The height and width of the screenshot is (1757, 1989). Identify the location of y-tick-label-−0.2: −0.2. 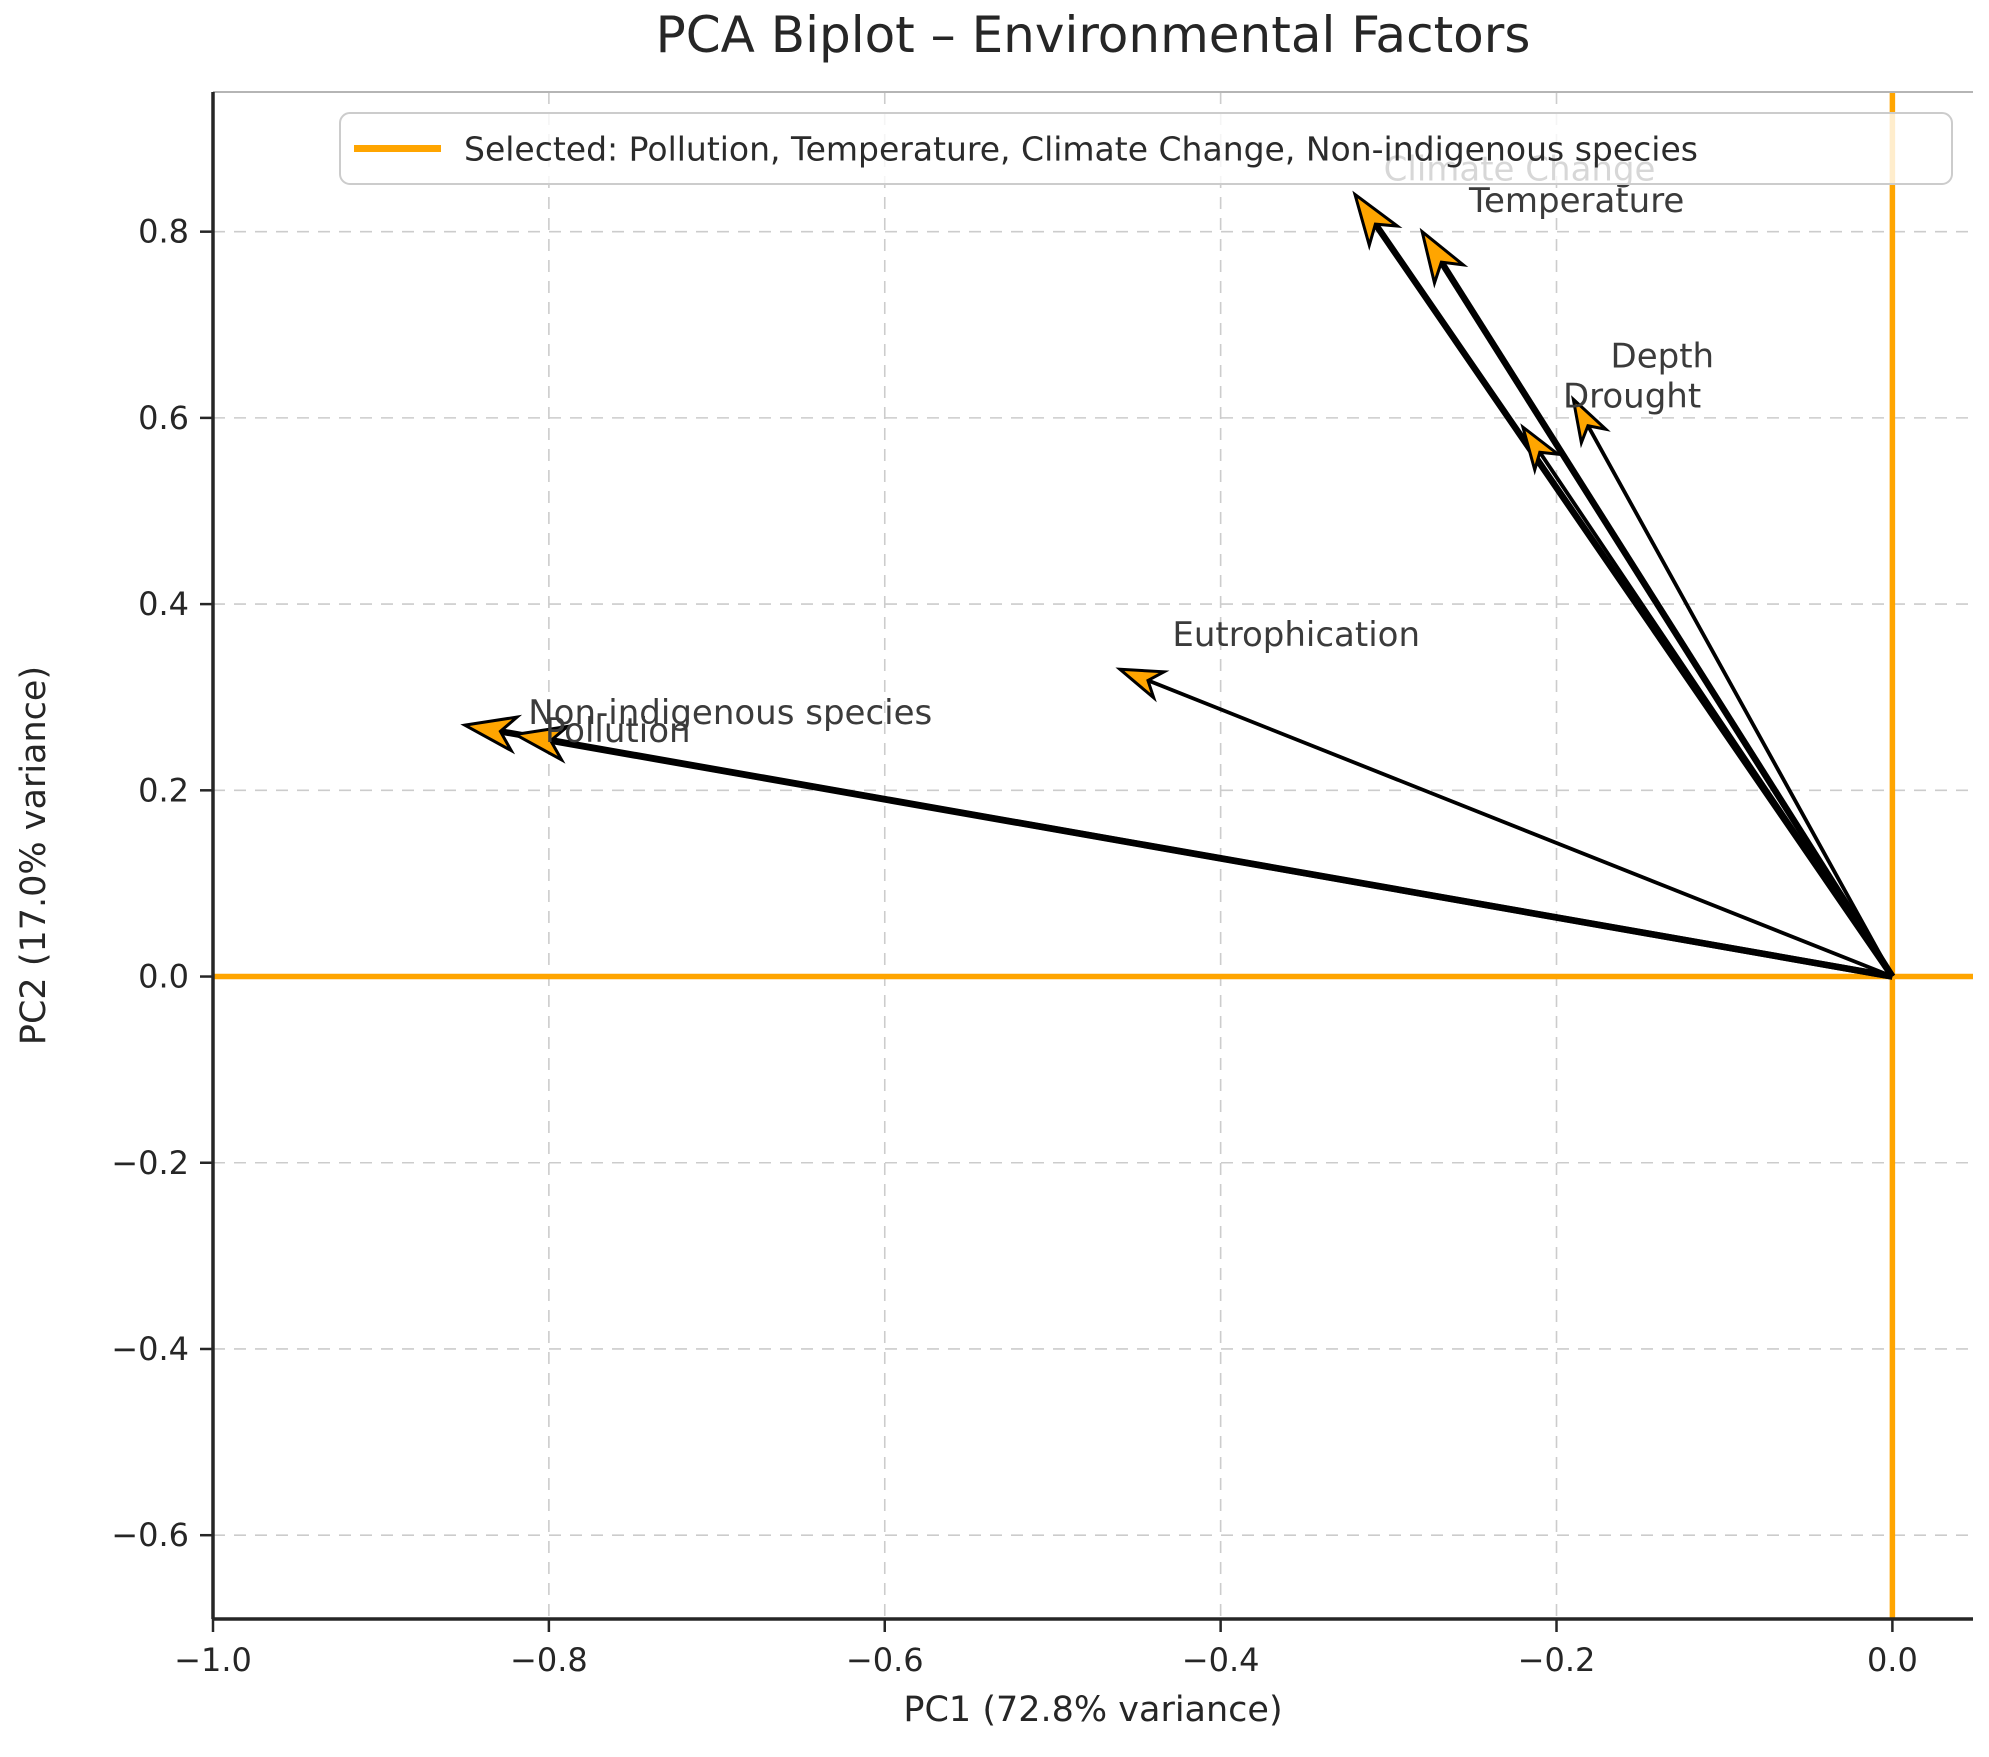
(150, 1163).